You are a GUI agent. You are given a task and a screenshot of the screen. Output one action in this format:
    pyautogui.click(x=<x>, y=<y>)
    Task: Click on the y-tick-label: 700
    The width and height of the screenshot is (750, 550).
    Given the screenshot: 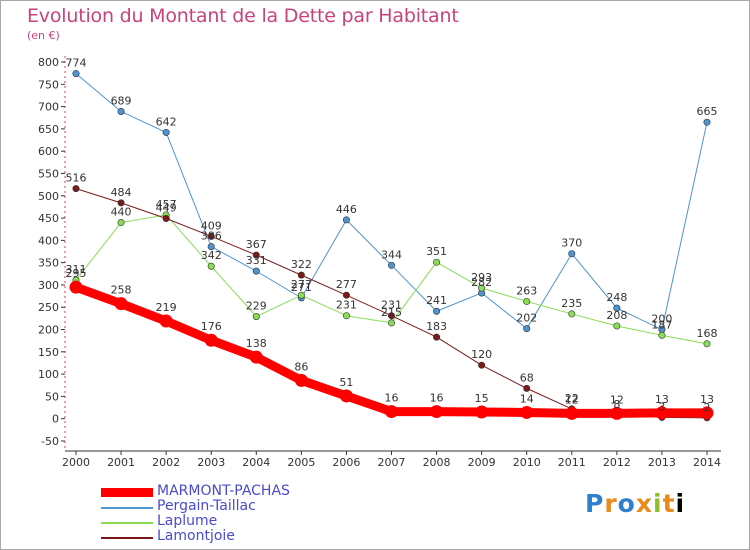 What is the action you would take?
    pyautogui.click(x=48, y=107)
    